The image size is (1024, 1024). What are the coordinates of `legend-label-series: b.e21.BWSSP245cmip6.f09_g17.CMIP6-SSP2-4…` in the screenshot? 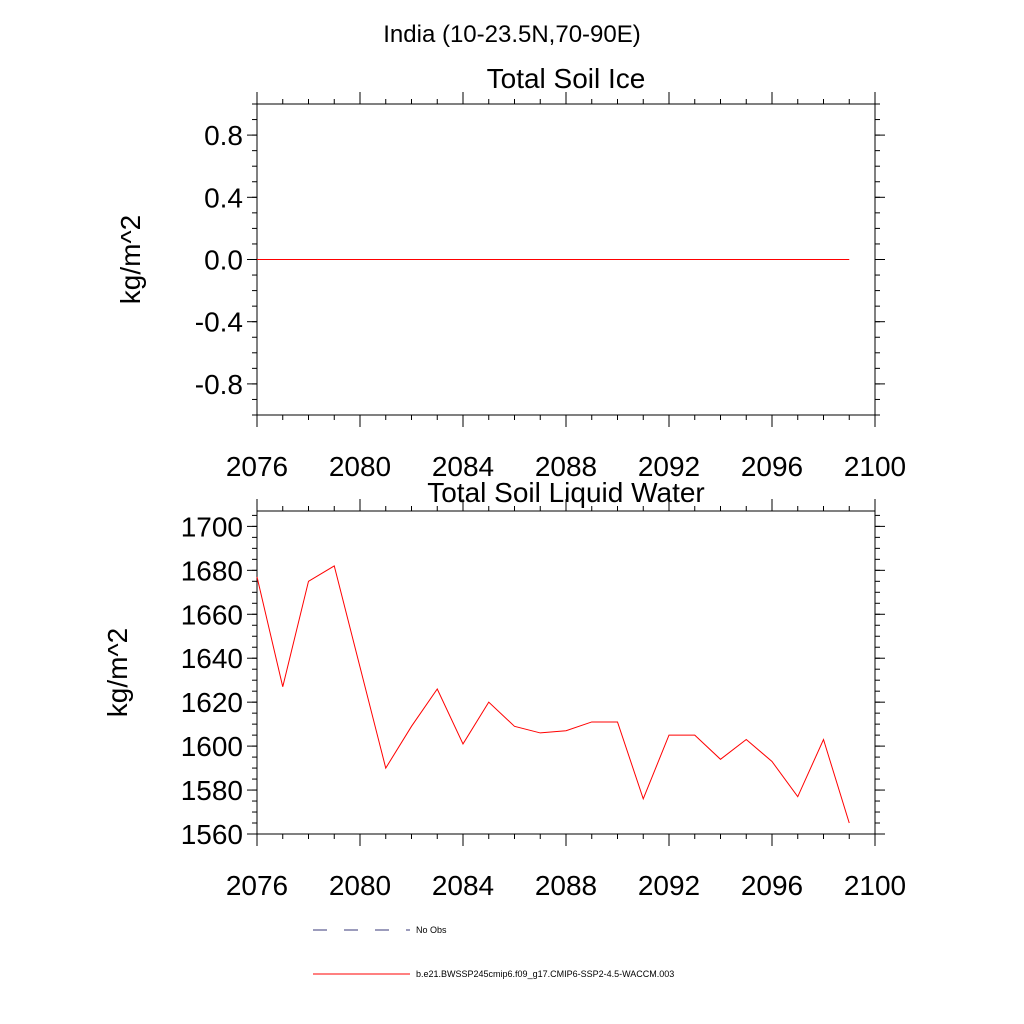 It's located at (545, 974).